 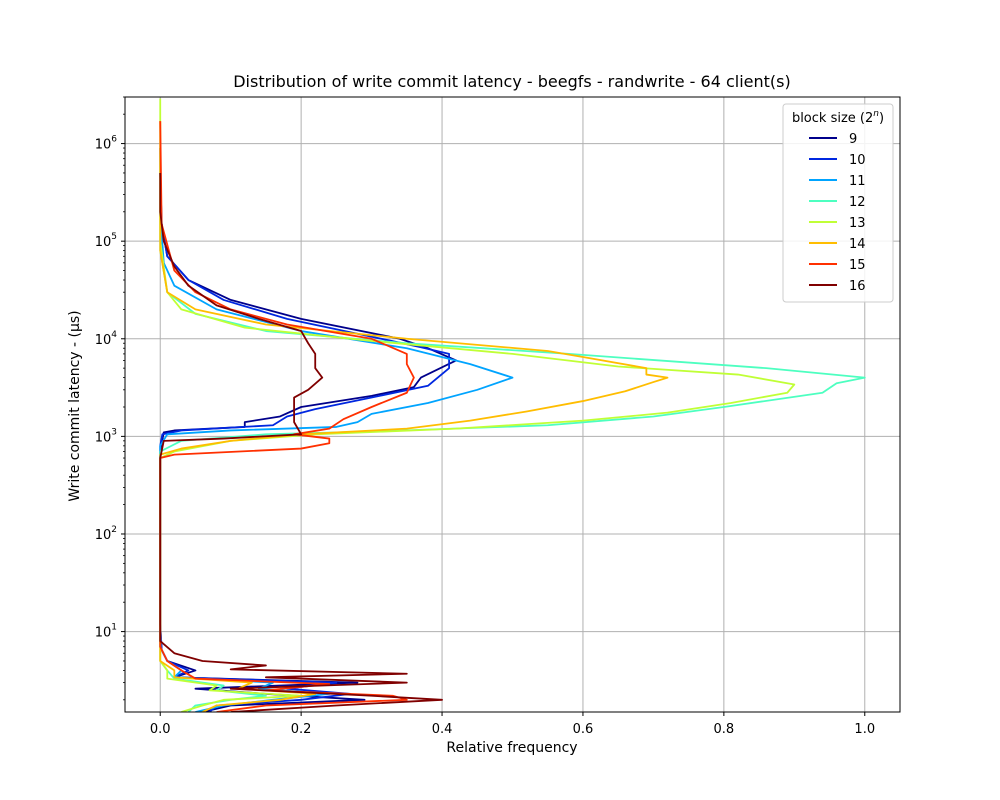 I want to click on y-tick-label: 10¹, so click(x=106, y=632).